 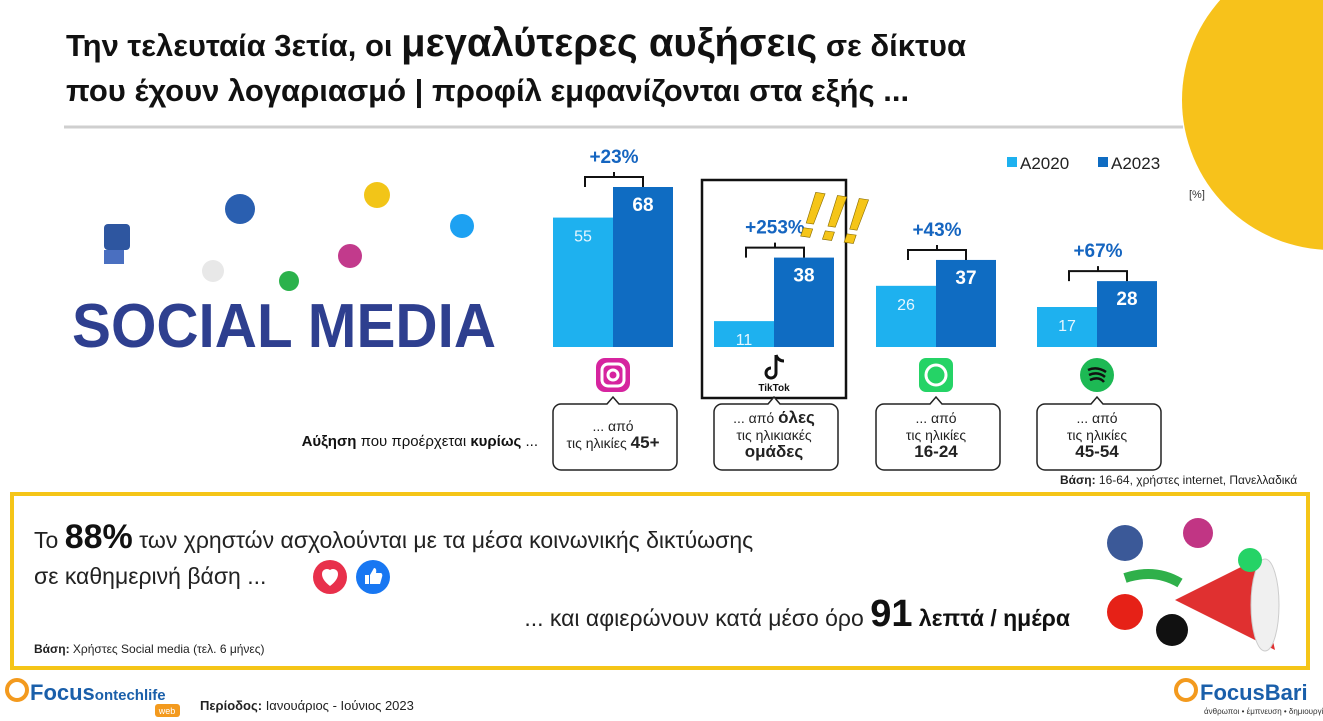 I want to click on callout-line-part: ομάδες, so click(x=774, y=451).